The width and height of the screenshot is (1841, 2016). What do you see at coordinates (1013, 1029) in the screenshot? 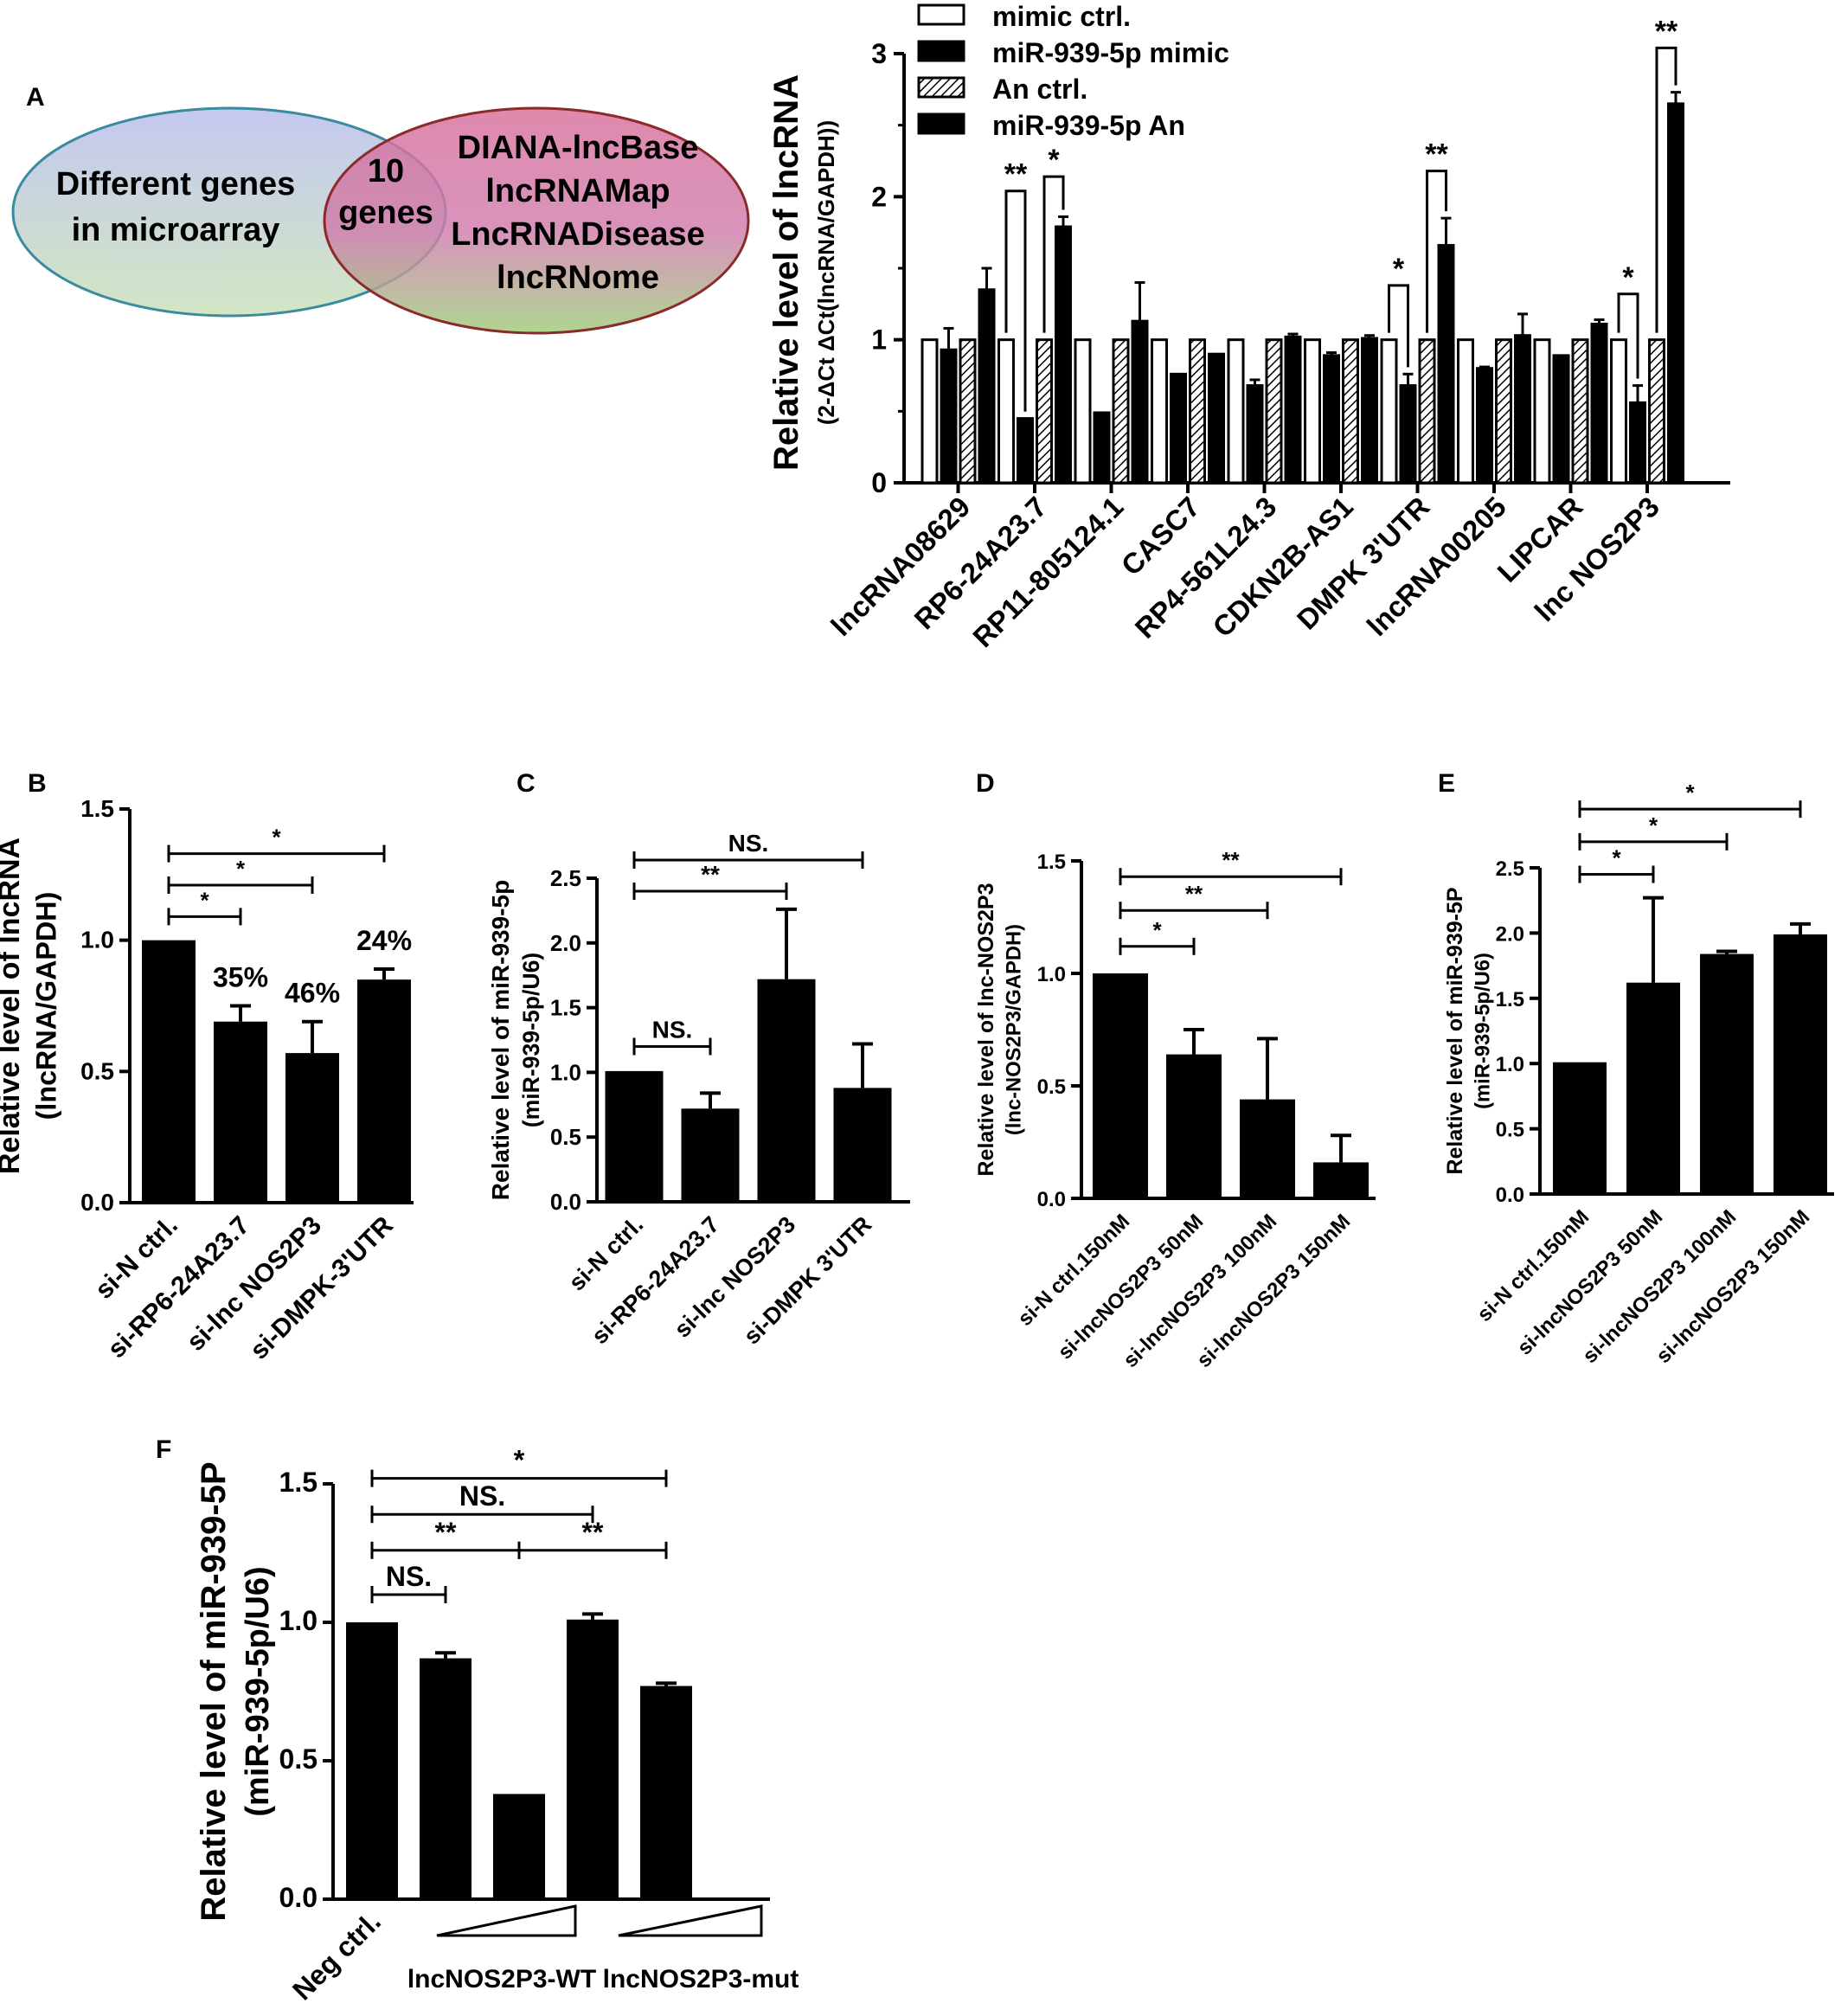
I see `y-axis-label-sub-d: (lnc-NOS2P3/GAPDH)` at bounding box center [1013, 1029].